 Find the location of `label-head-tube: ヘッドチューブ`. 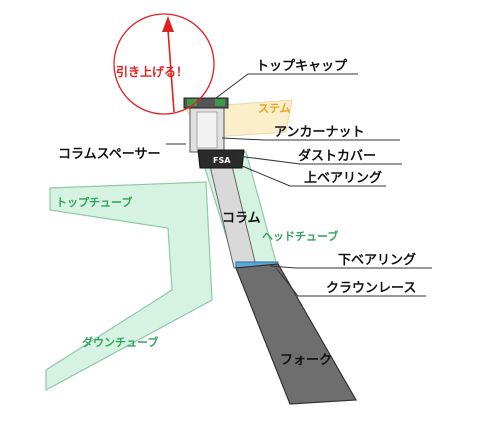

label-head-tube: ヘッドチューブ is located at coordinates (300, 236).